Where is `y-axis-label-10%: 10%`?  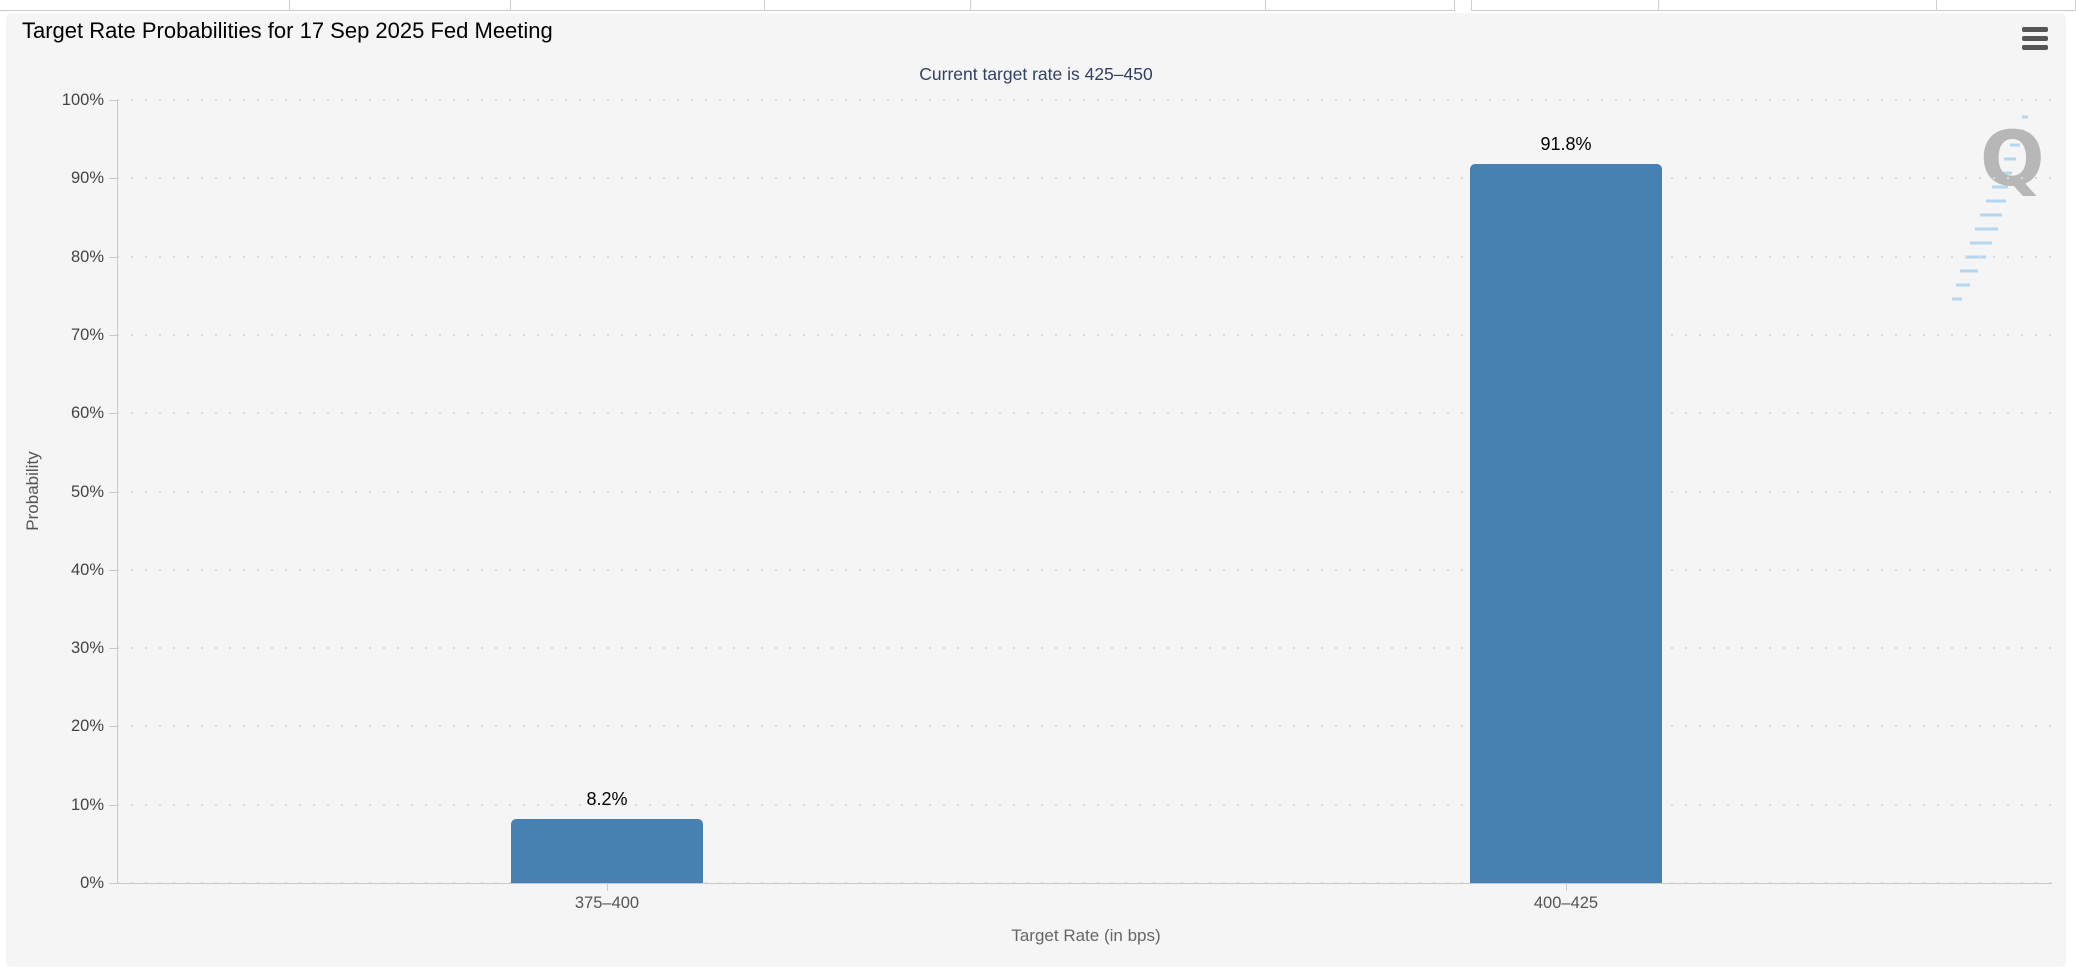 y-axis-label-10%: 10% is located at coordinates (87, 804).